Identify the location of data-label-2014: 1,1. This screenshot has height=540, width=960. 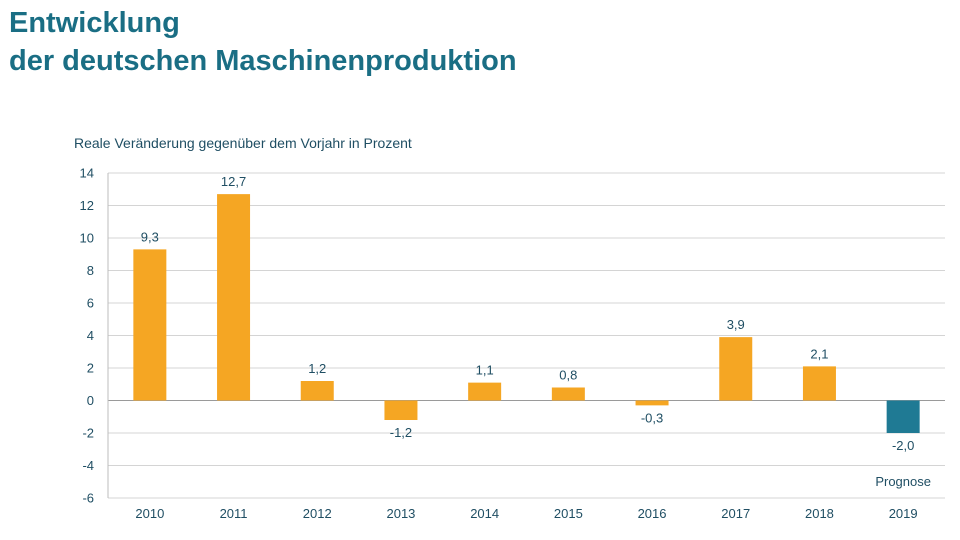
(485, 370).